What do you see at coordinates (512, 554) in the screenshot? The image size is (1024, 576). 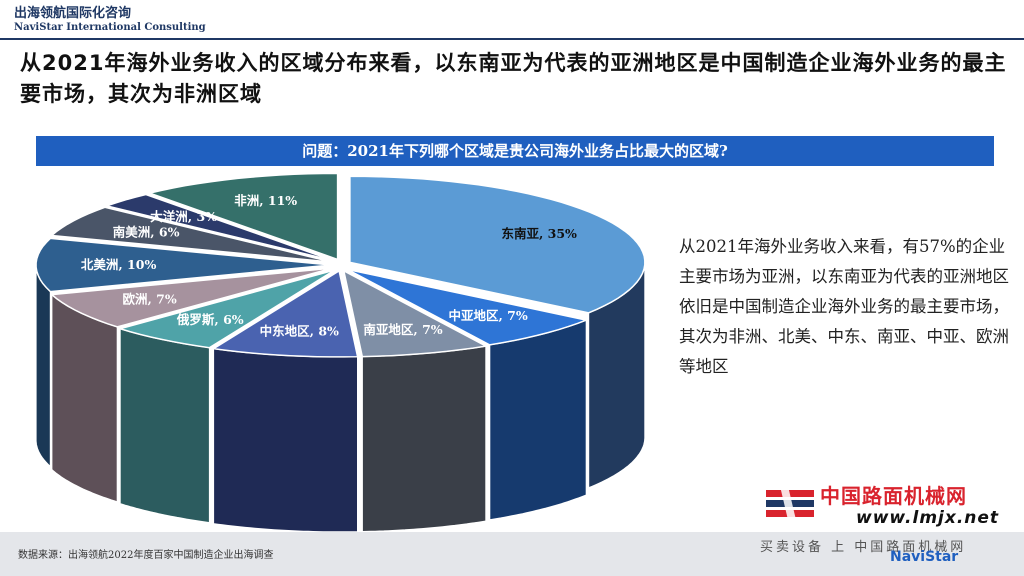 I see `footer-bar` at bounding box center [512, 554].